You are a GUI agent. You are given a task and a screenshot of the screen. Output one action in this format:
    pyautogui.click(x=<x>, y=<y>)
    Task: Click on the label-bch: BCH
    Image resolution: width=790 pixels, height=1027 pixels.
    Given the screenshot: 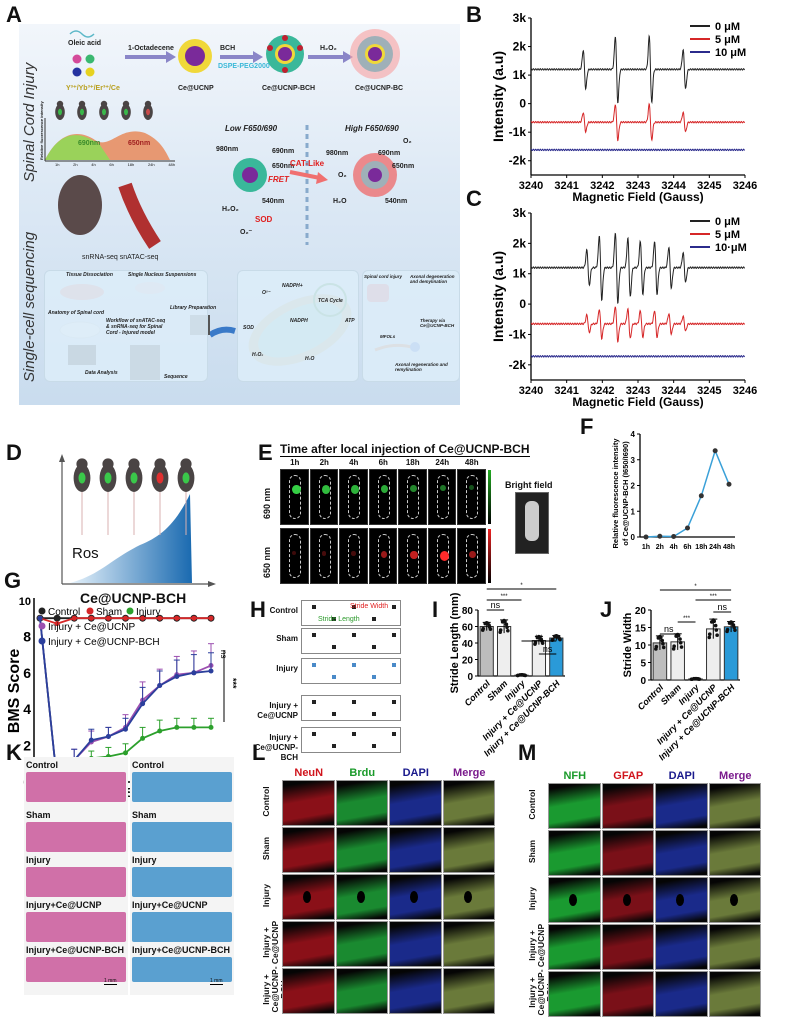 What is the action you would take?
    pyautogui.click(x=228, y=48)
    